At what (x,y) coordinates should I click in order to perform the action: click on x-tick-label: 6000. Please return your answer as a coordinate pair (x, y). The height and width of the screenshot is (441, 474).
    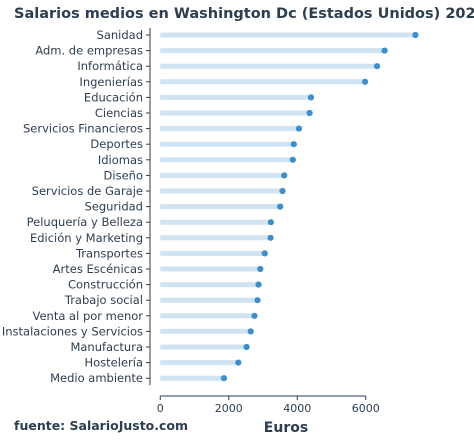
    Looking at the image, I should click on (366, 408).